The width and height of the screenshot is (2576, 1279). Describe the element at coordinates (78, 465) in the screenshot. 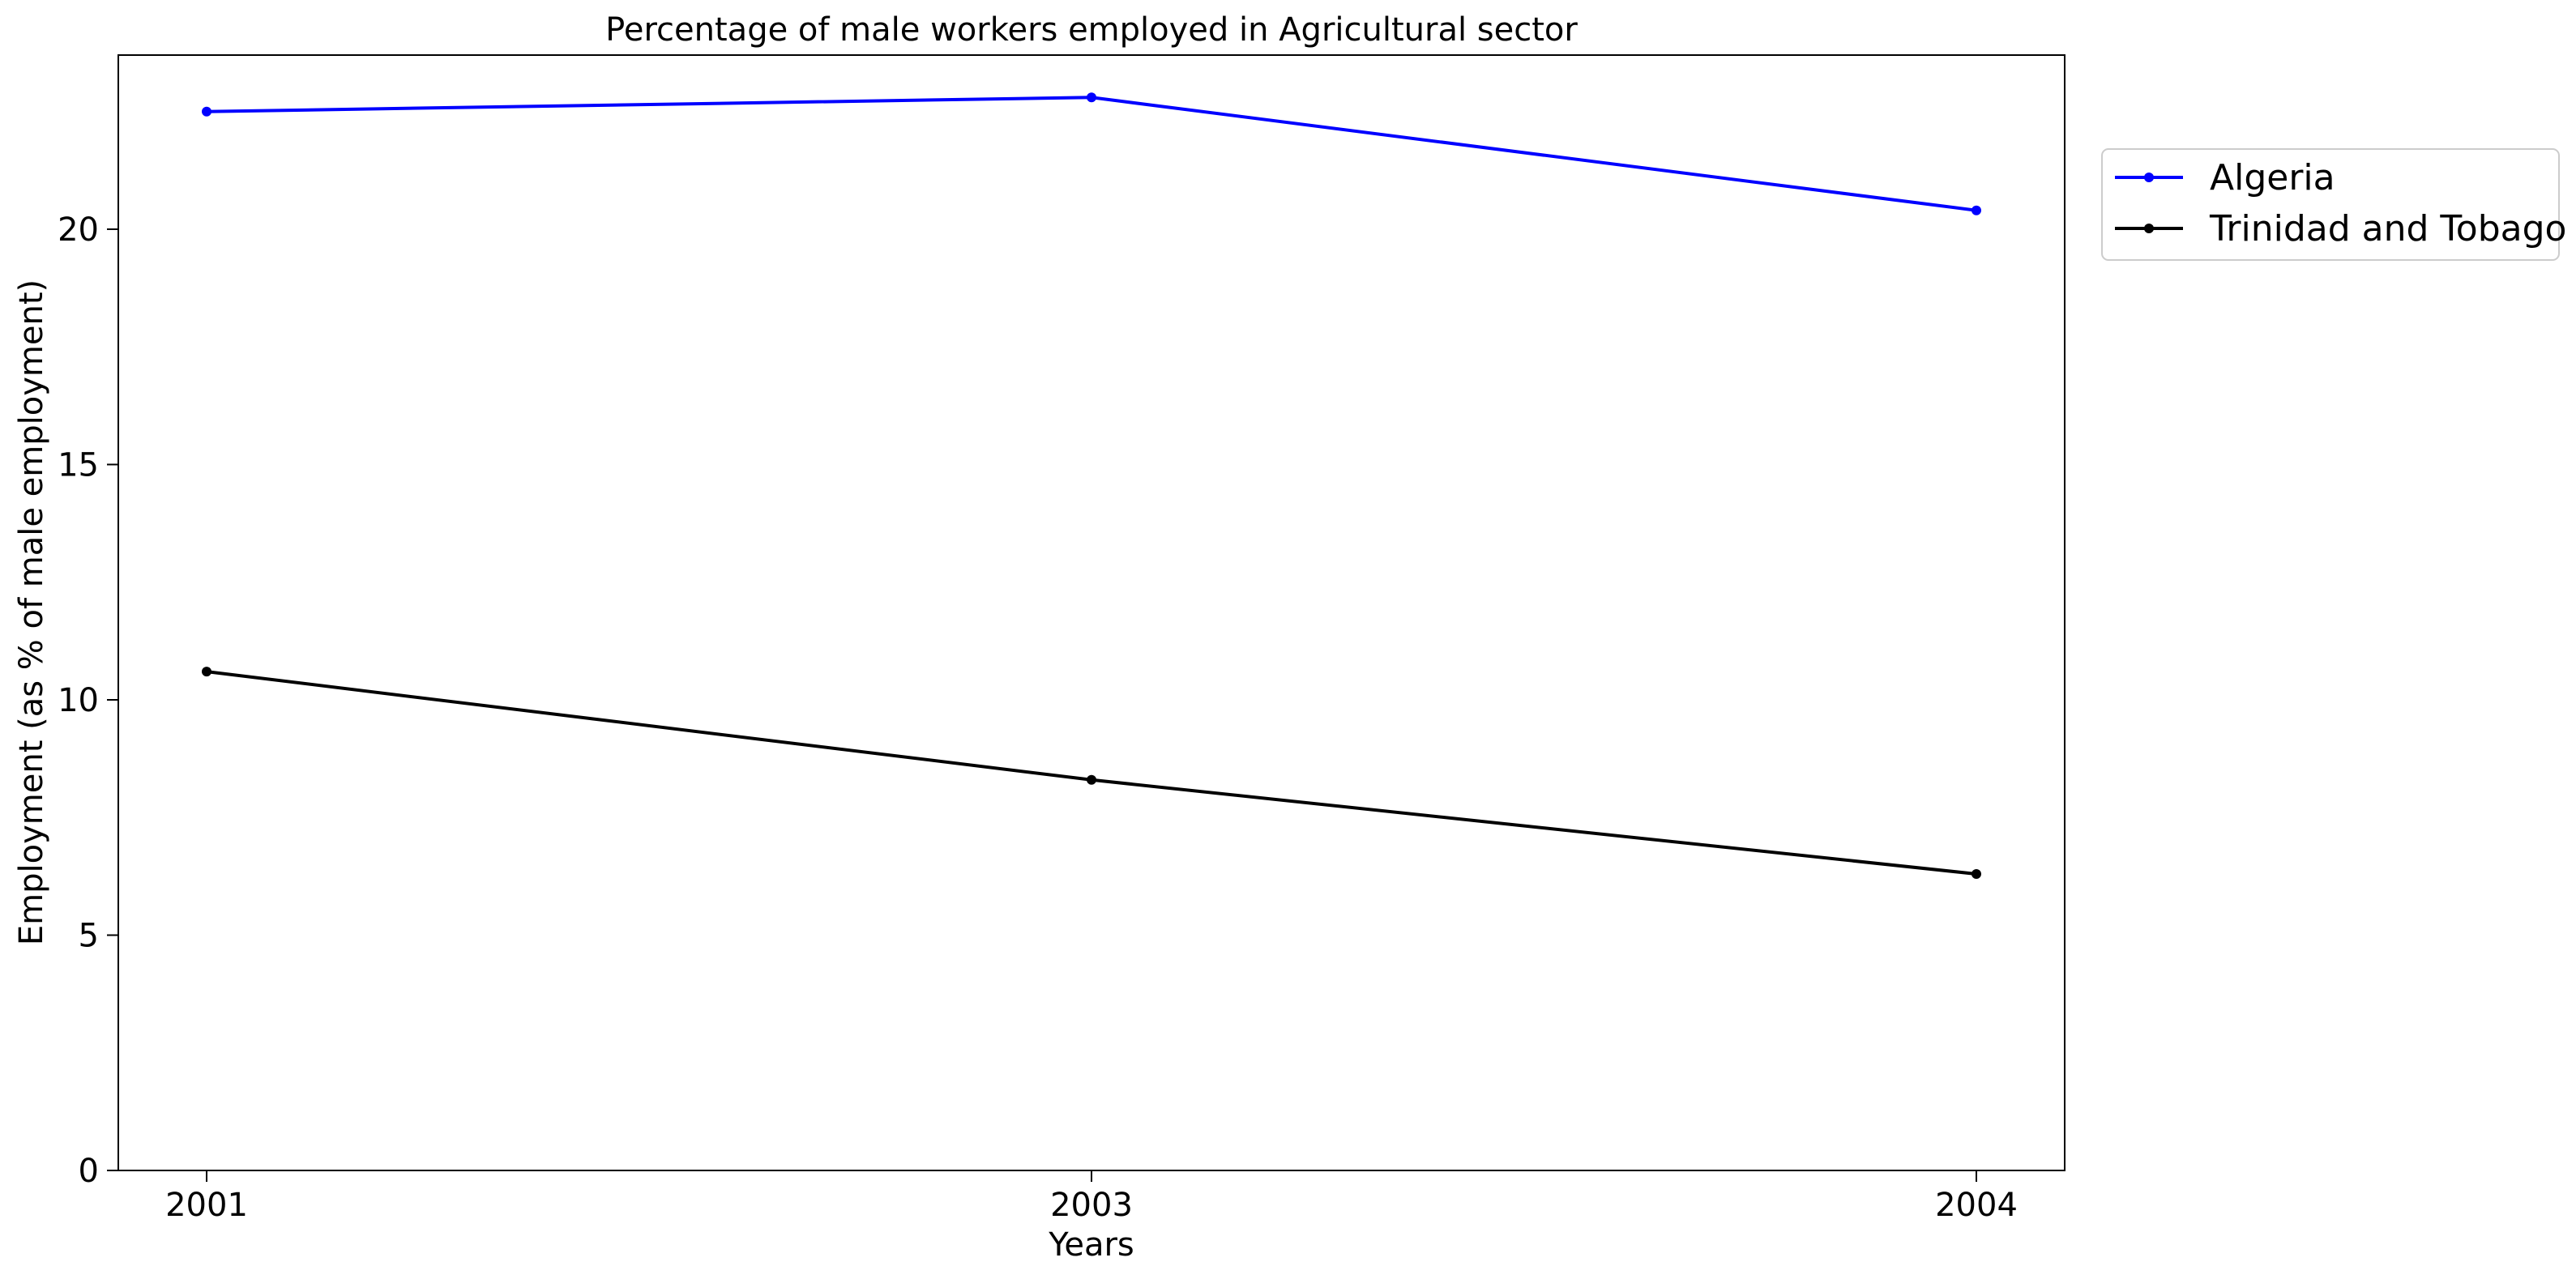

I see `y-tick-label: 15` at that location.